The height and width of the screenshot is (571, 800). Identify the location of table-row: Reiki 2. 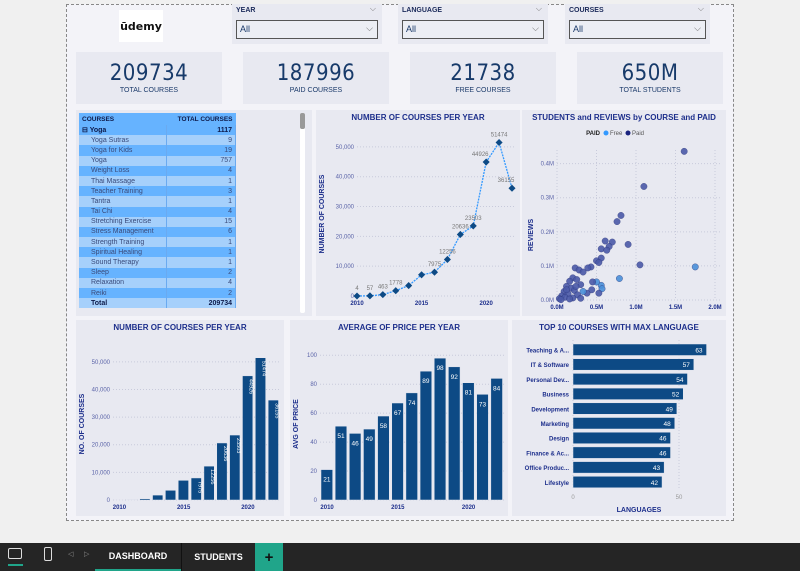
(157, 293).